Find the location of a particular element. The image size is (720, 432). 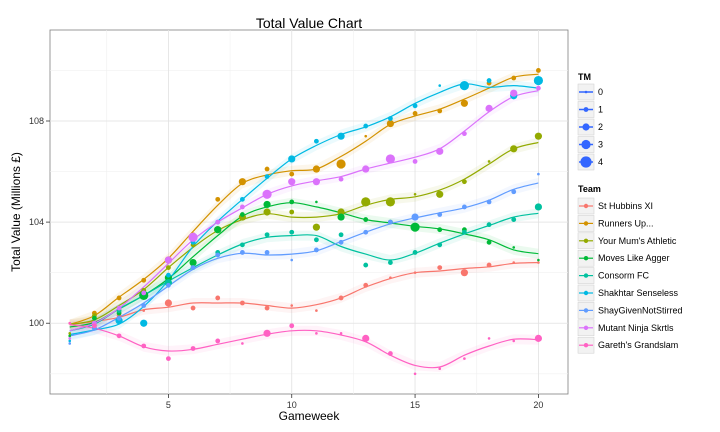

tm-legend-label: 4 is located at coordinates (600, 162).